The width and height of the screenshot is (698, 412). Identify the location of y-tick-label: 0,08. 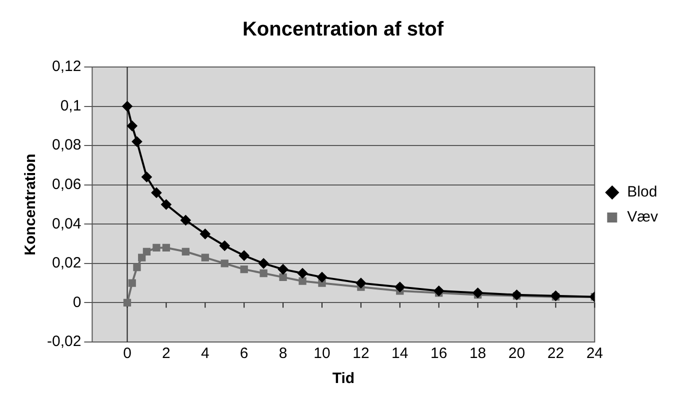
(67, 145).